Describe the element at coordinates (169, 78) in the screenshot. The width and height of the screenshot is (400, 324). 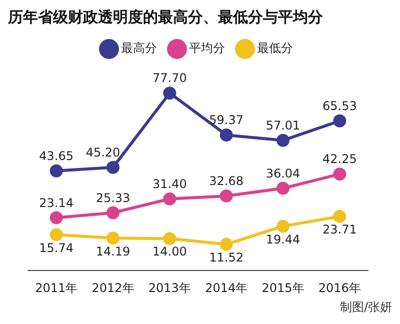
I see `data-label: 77.70` at that location.